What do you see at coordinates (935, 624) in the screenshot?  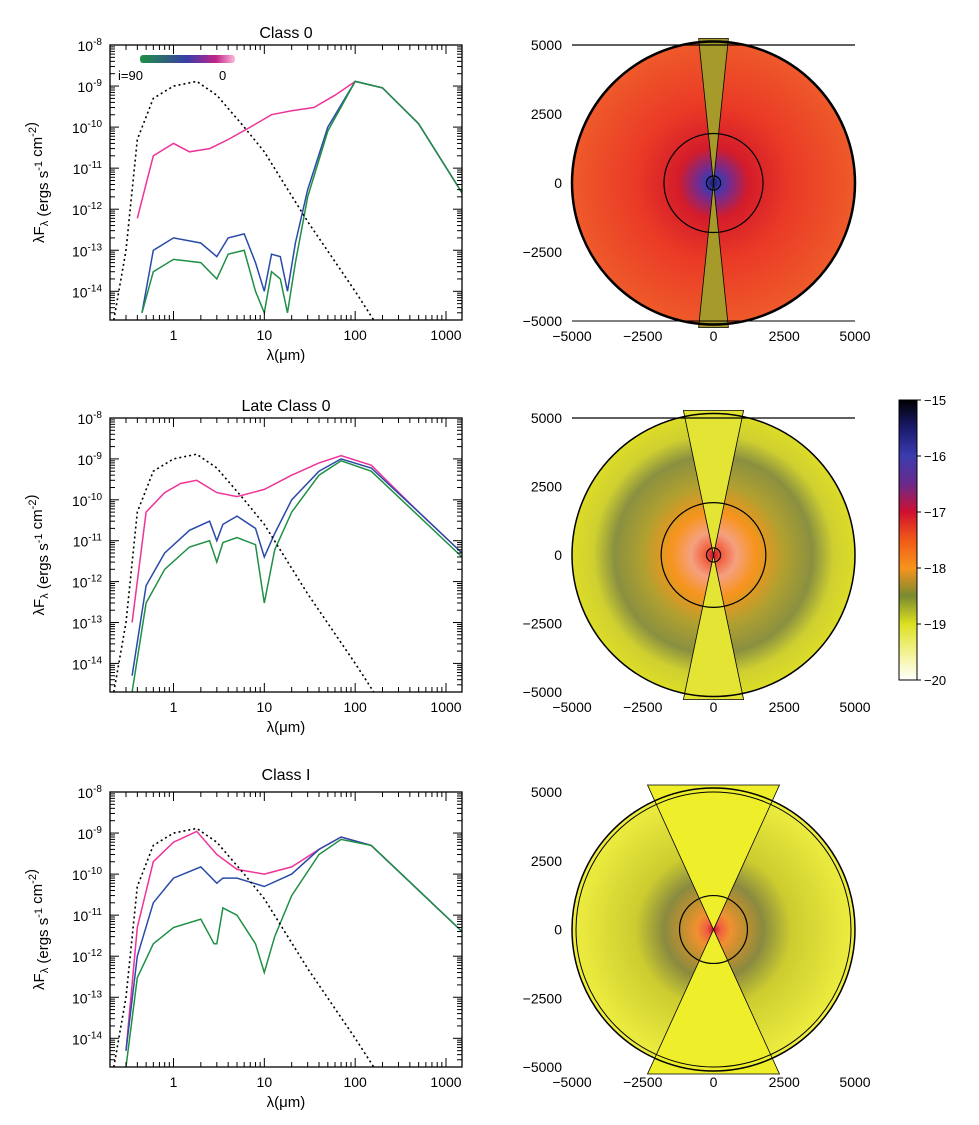 I see `colorbar-tick-label: −19` at bounding box center [935, 624].